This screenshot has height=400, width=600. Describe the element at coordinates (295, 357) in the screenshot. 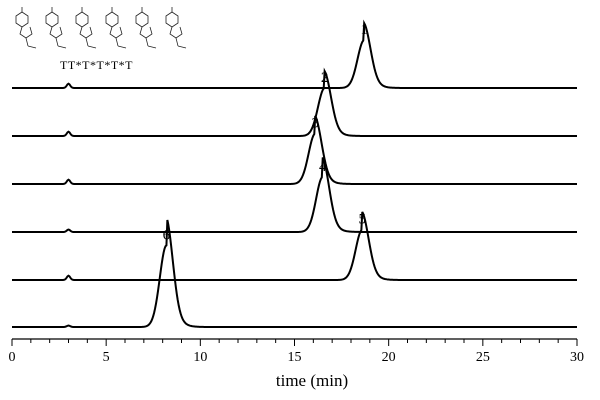

I see `x-tick-label: 15` at that location.